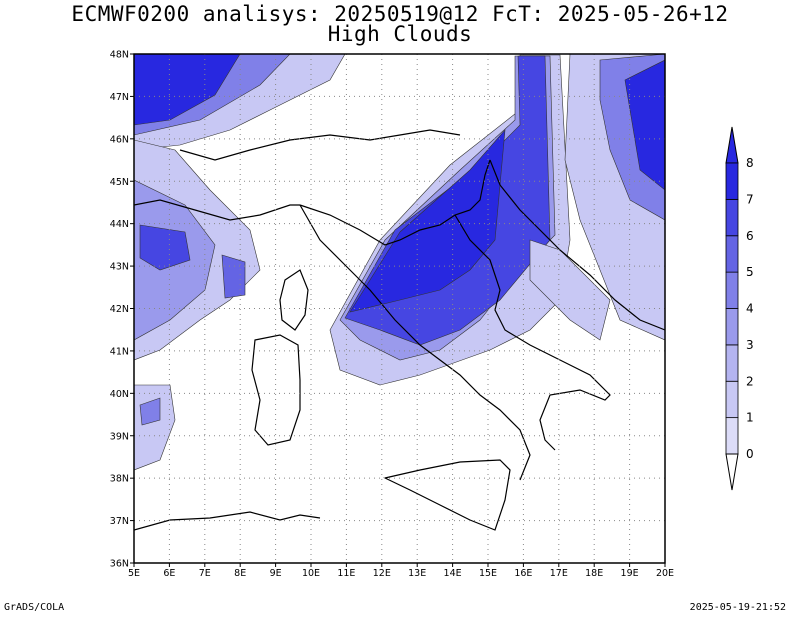 The image size is (800, 618). Describe the element at coordinates (119, 267) in the screenshot. I see `lat-label: 43N` at that location.